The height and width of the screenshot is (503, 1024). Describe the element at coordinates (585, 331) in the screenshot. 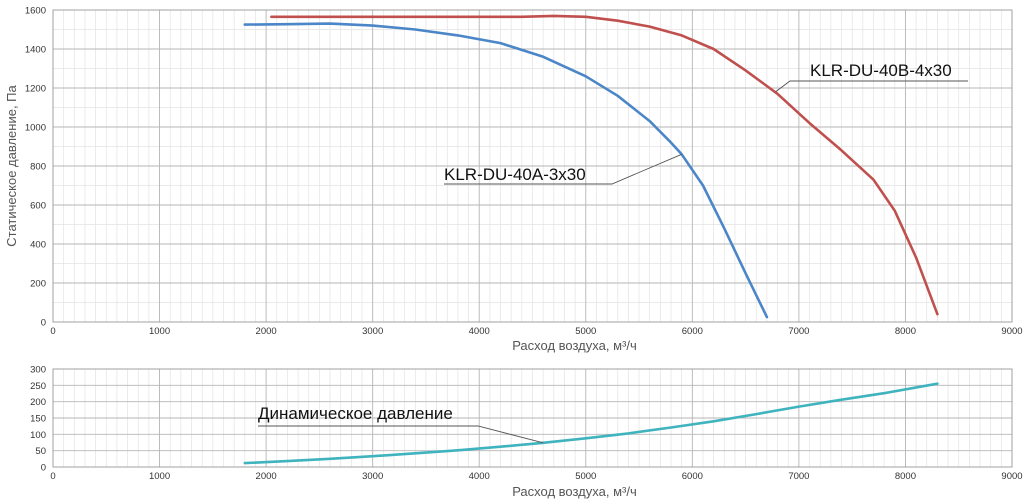

I see `static-pressure-x-tick-label: 5000` at that location.